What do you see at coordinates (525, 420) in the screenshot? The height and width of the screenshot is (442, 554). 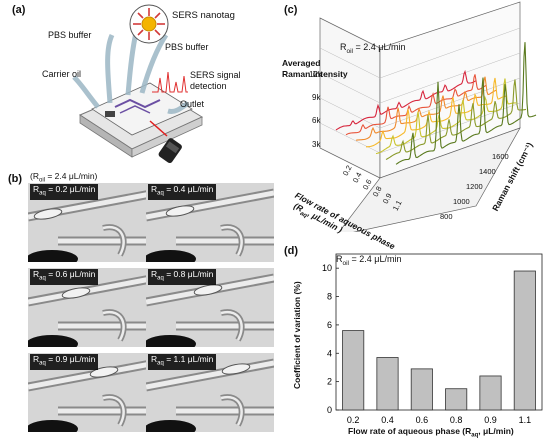 I see `x-tick-label: 1.1` at bounding box center [525, 420].